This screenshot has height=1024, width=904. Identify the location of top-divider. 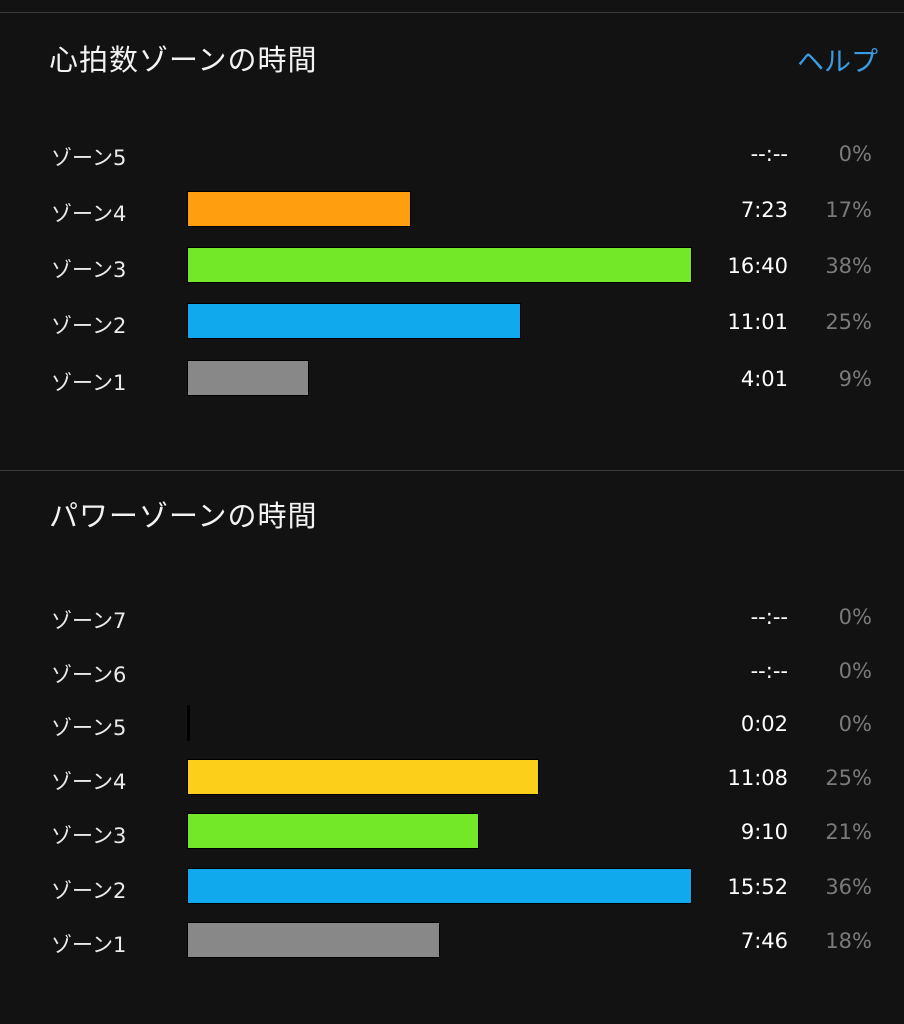
(452, 12).